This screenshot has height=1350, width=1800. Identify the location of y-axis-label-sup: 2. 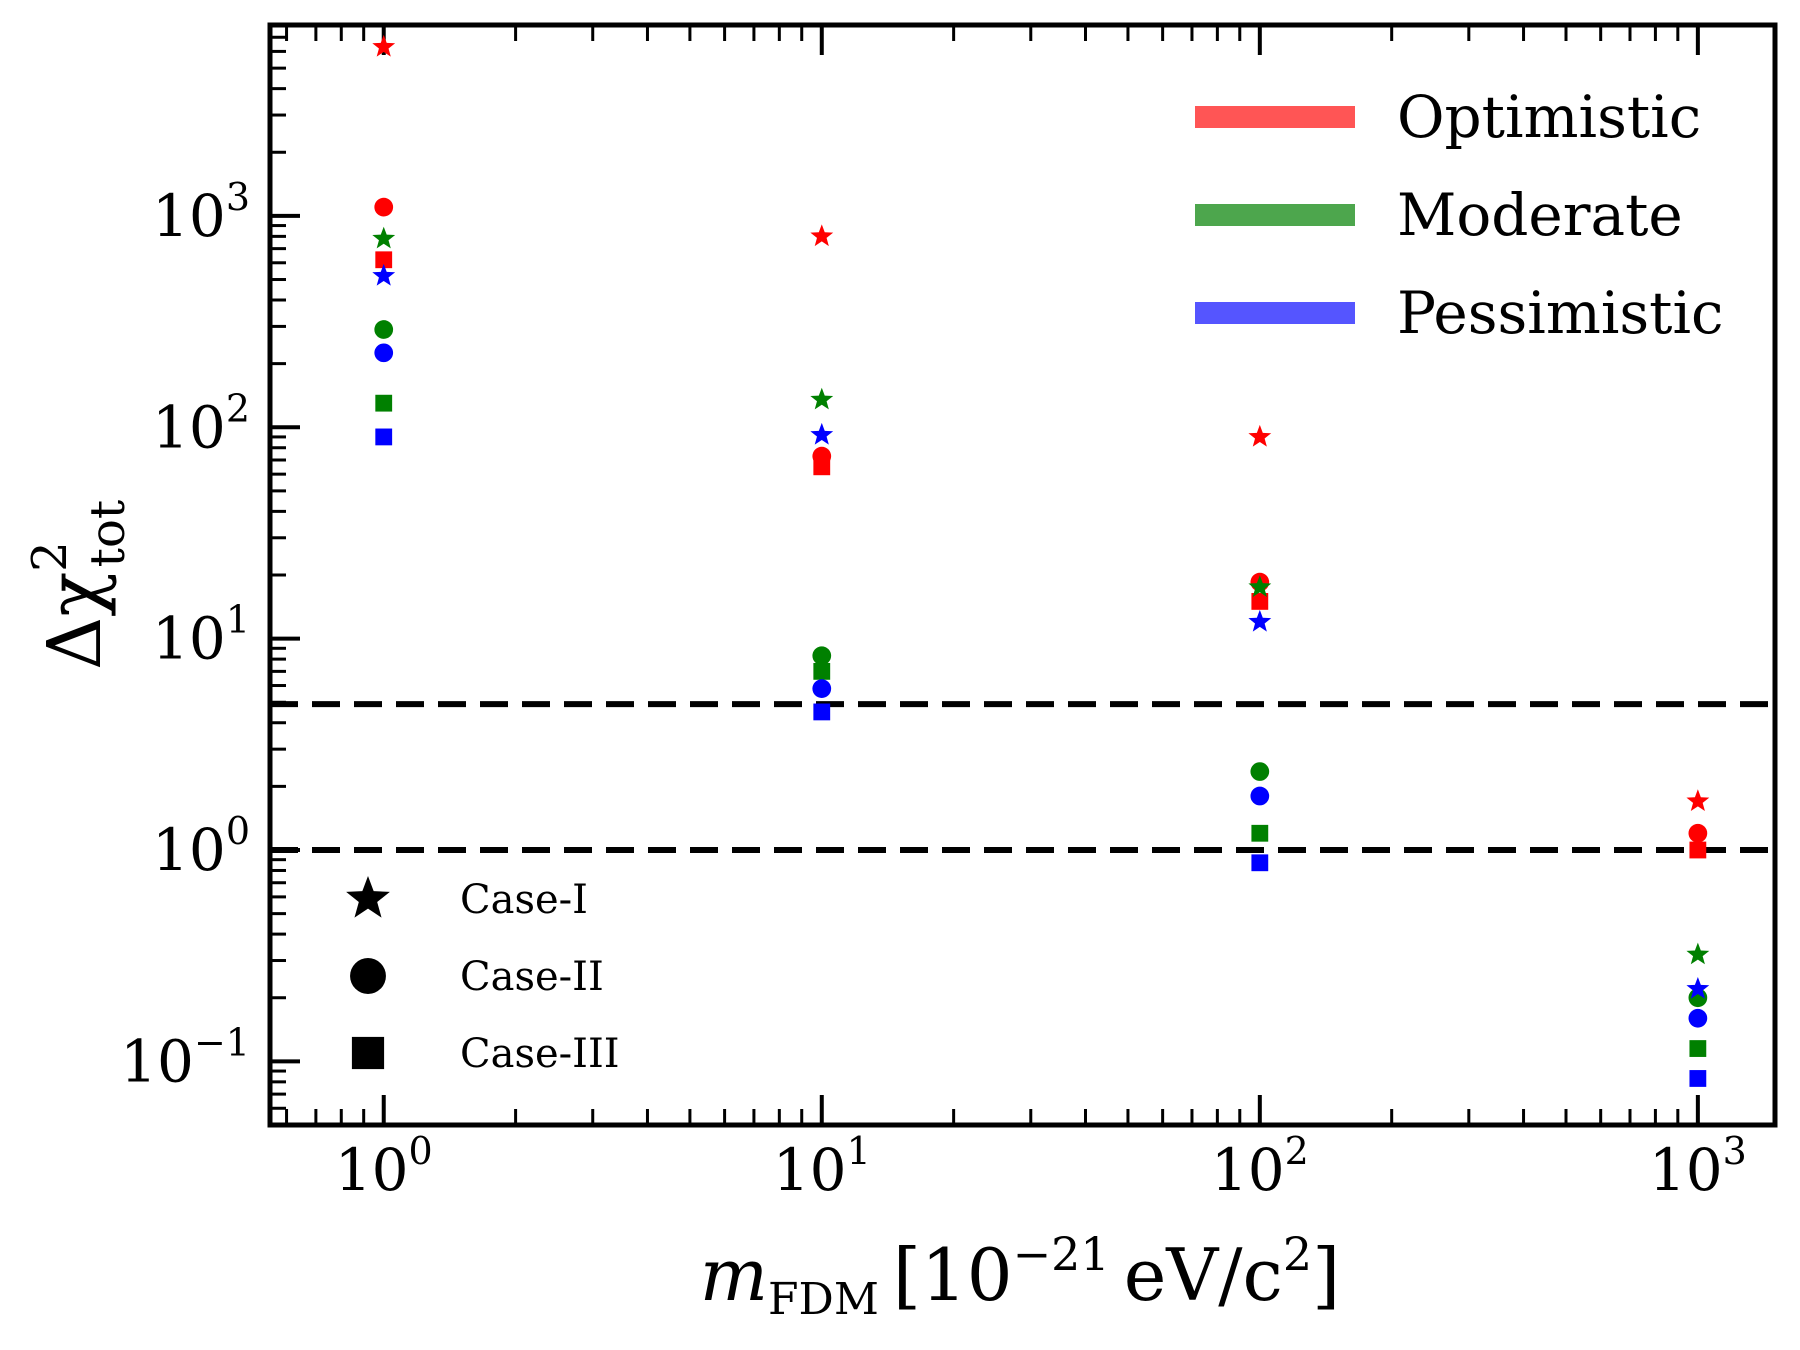
(50, 556).